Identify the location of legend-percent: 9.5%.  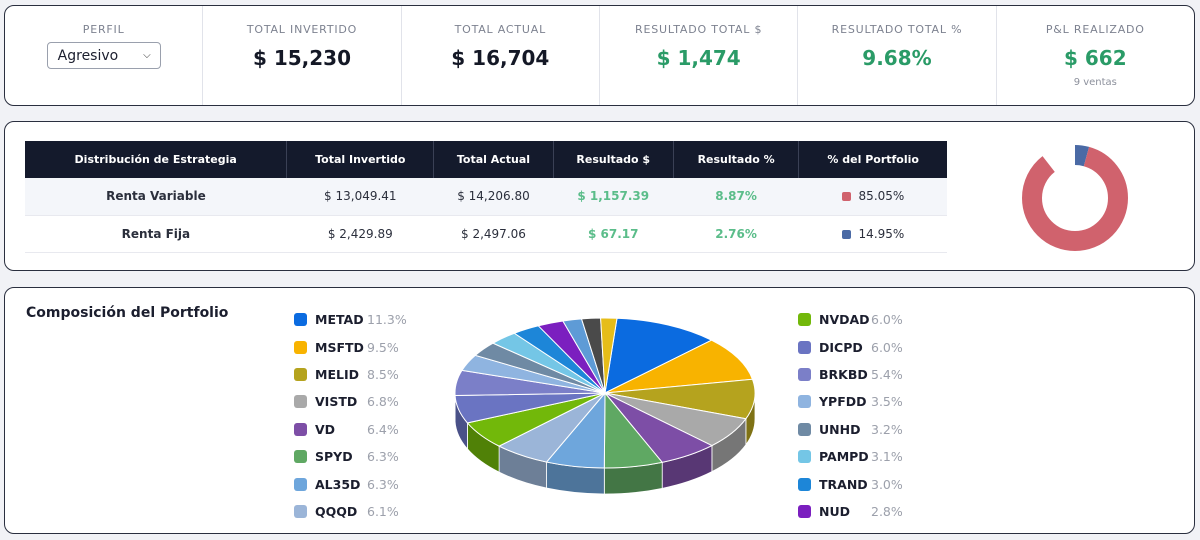
(383, 347).